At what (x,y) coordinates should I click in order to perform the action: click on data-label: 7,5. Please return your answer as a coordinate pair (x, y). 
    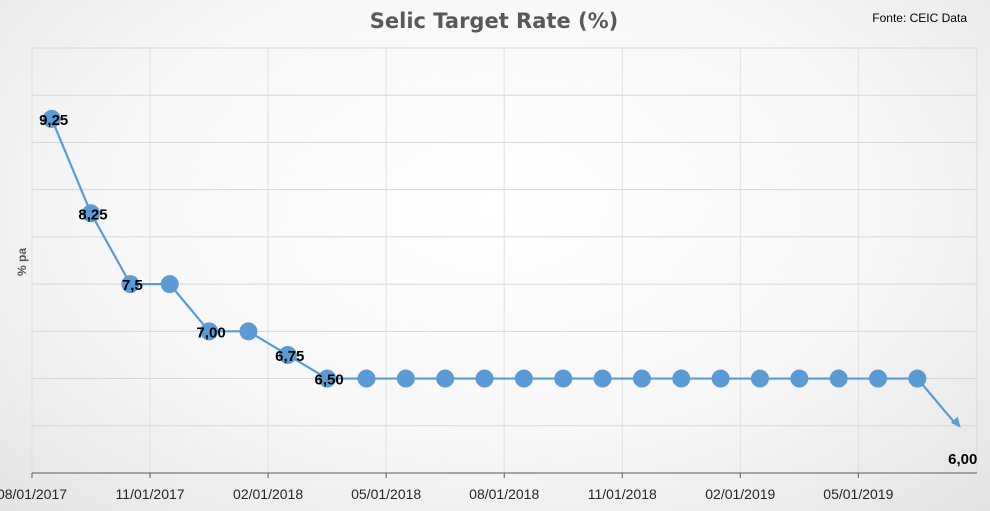
    Looking at the image, I should click on (132, 285).